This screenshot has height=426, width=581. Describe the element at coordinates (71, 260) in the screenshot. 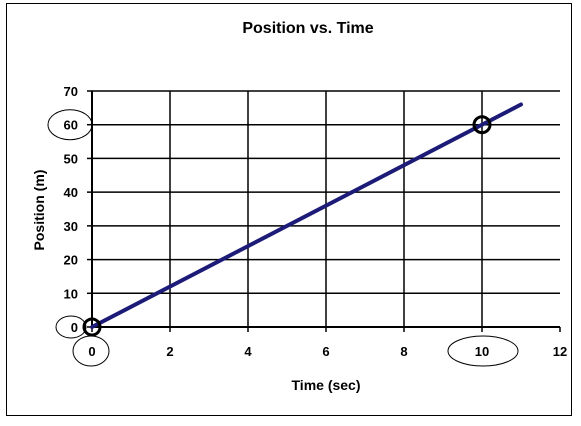

I see `y-tick-label-20: 20` at that location.